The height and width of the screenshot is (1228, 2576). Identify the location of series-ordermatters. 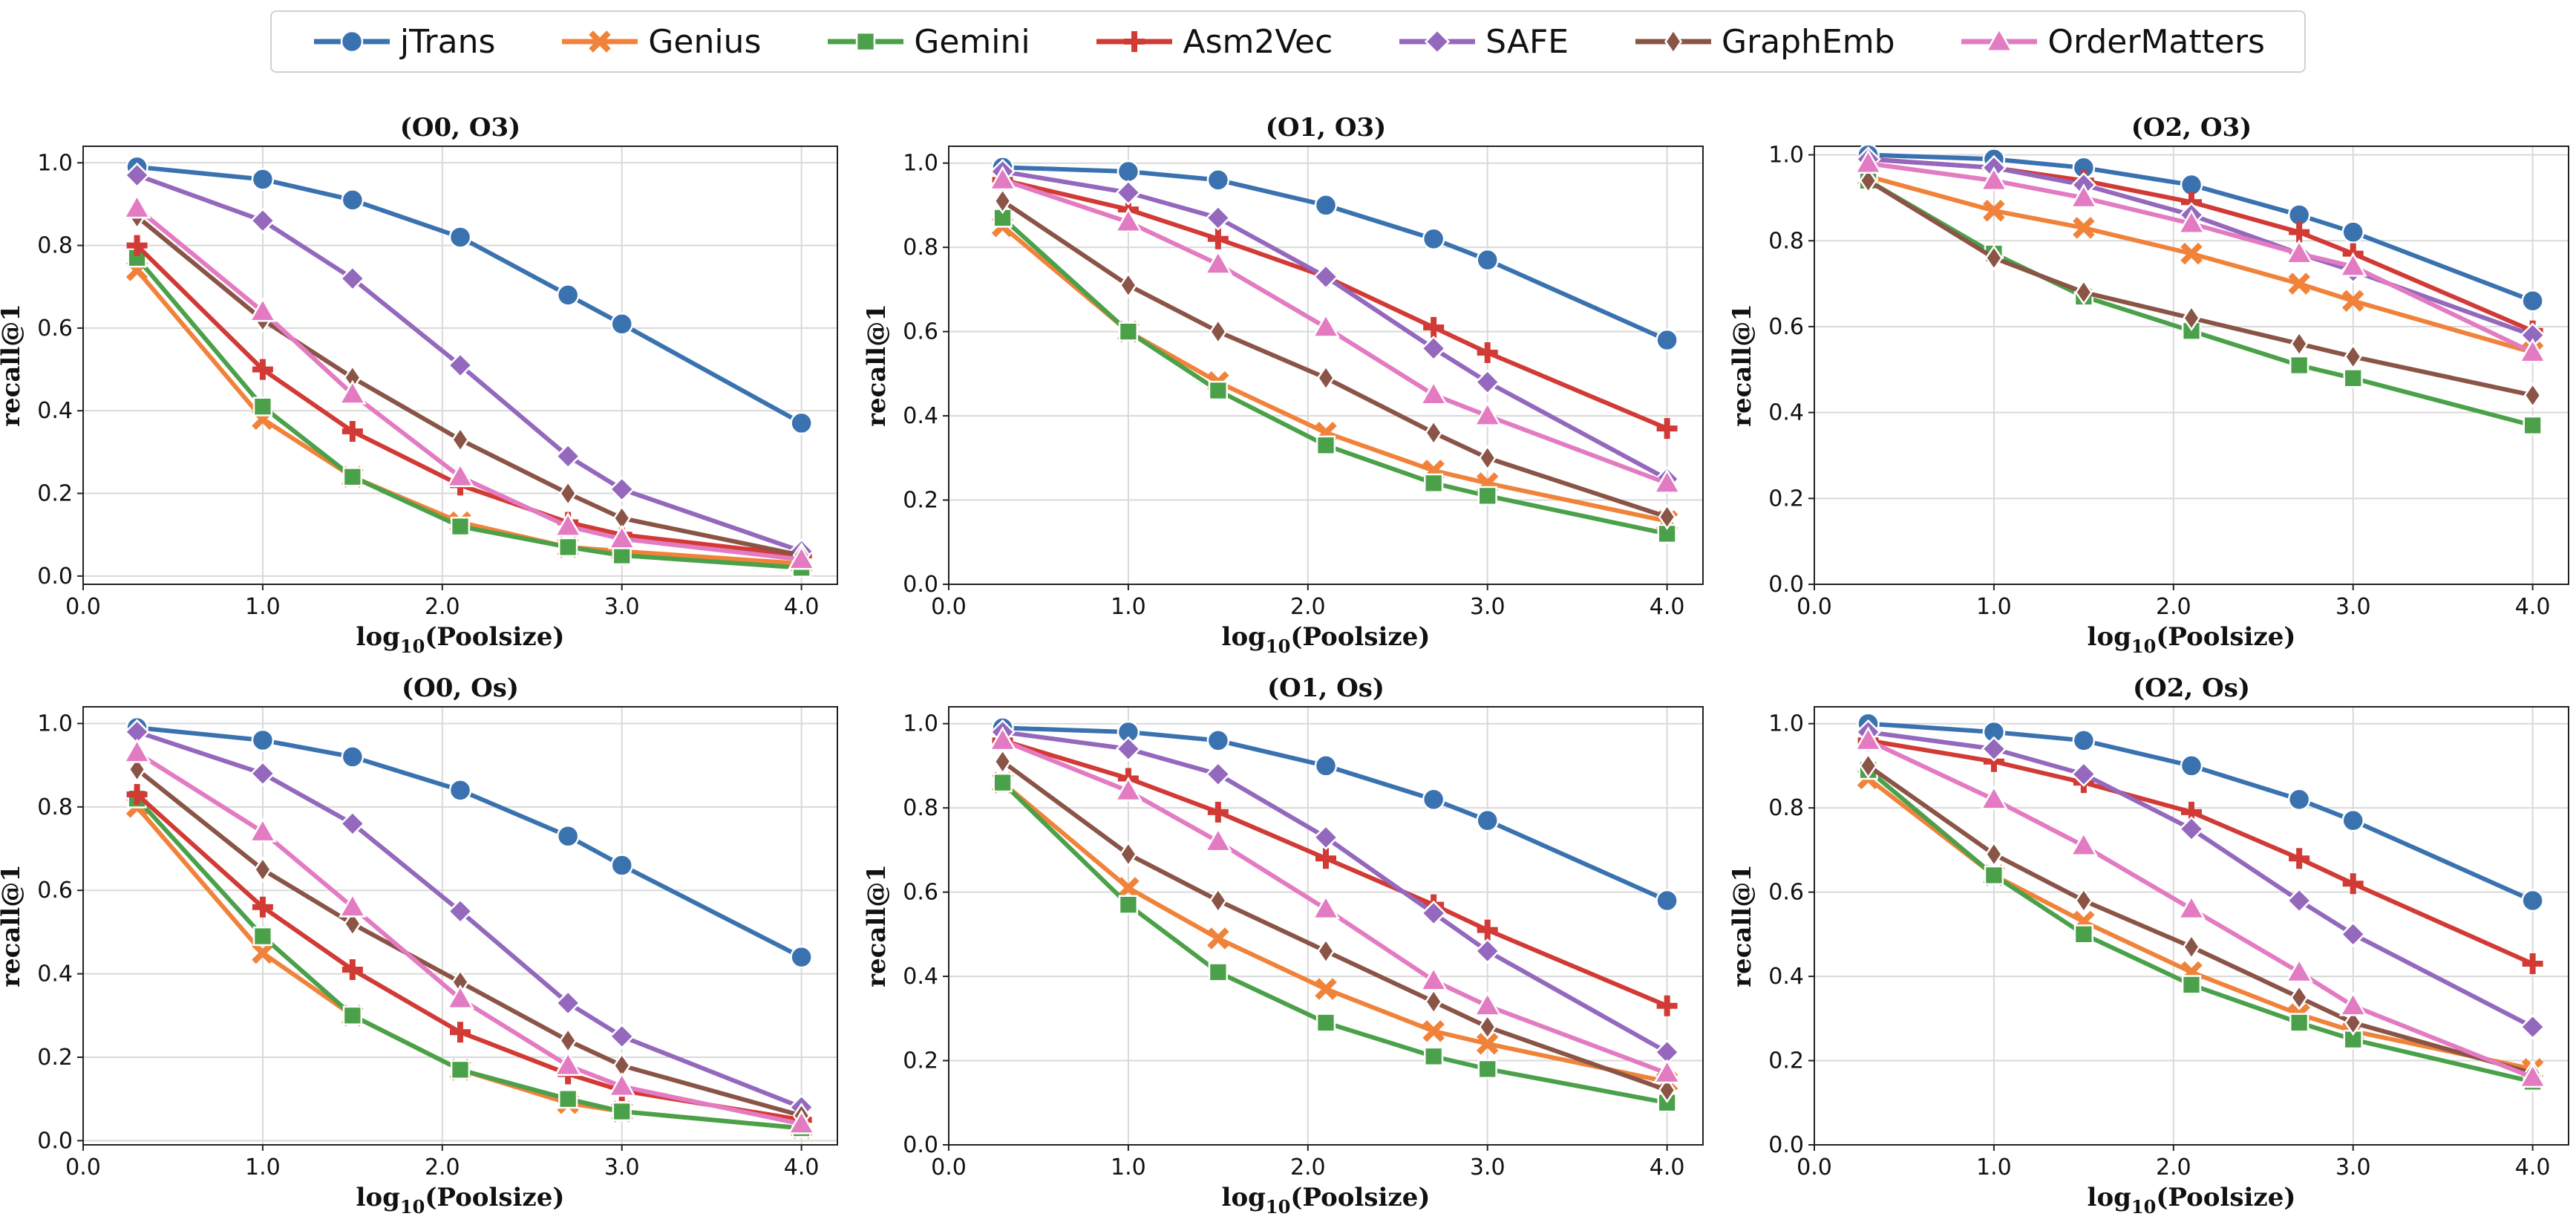
(2200, 255).